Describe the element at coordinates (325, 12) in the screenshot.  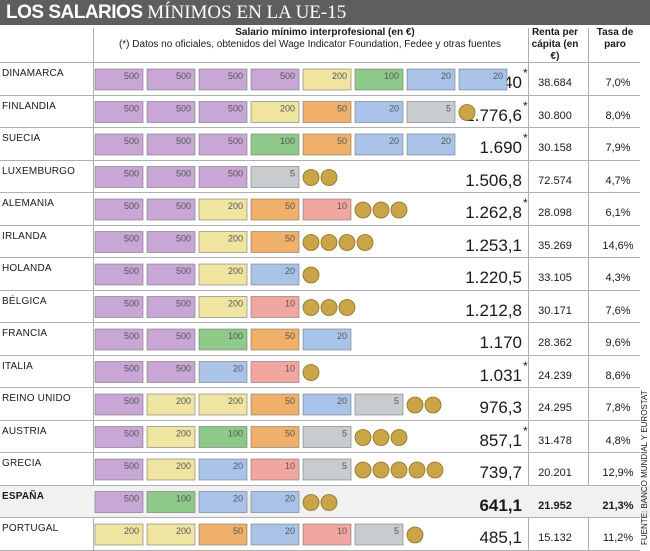
I see `title-bar: LOS SALARIOS MÍNIMOS EN LA UE-15` at that location.